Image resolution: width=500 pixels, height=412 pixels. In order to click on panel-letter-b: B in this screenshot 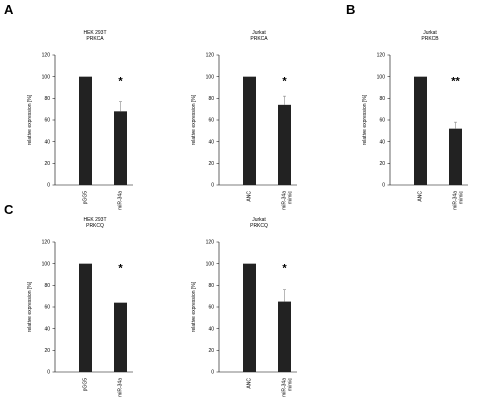, I will do `click(350, 9)`.